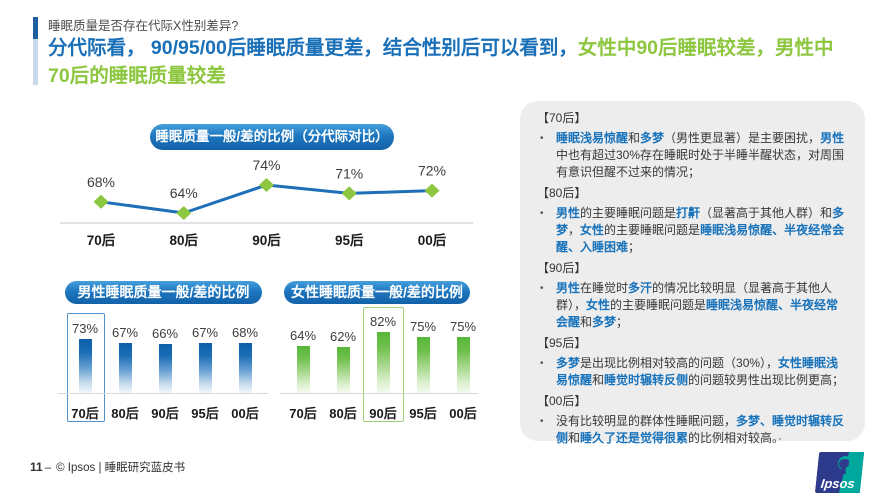  What do you see at coordinates (700, 429) in the screenshot?
I see `emphasis-text: 多梦、睡觉时辗转反侧` at bounding box center [700, 429].